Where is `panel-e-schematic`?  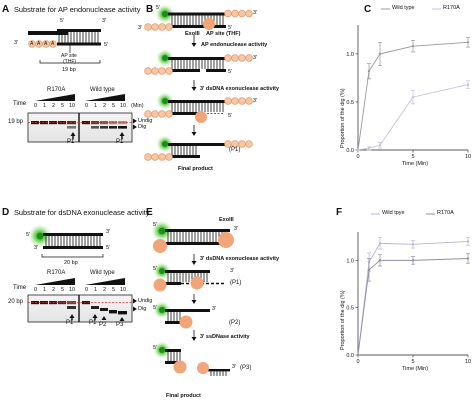 panel-e-schematic is located at coordinates (192, 298).